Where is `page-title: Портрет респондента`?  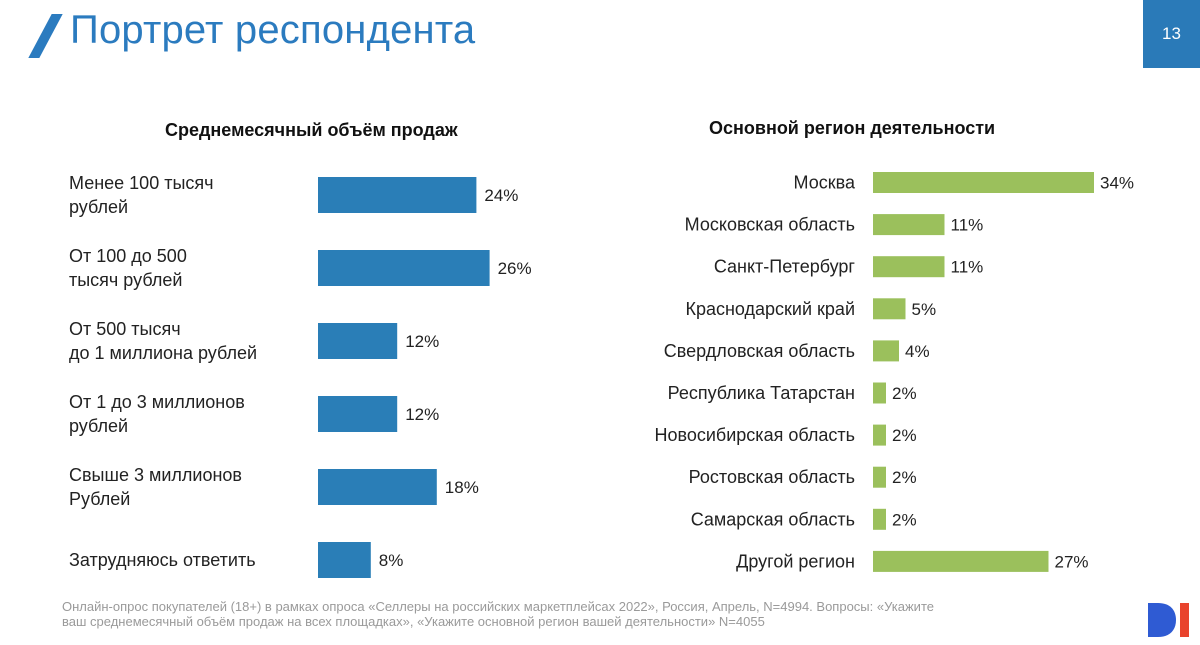 page-title: Портрет респондента is located at coordinates (273, 30).